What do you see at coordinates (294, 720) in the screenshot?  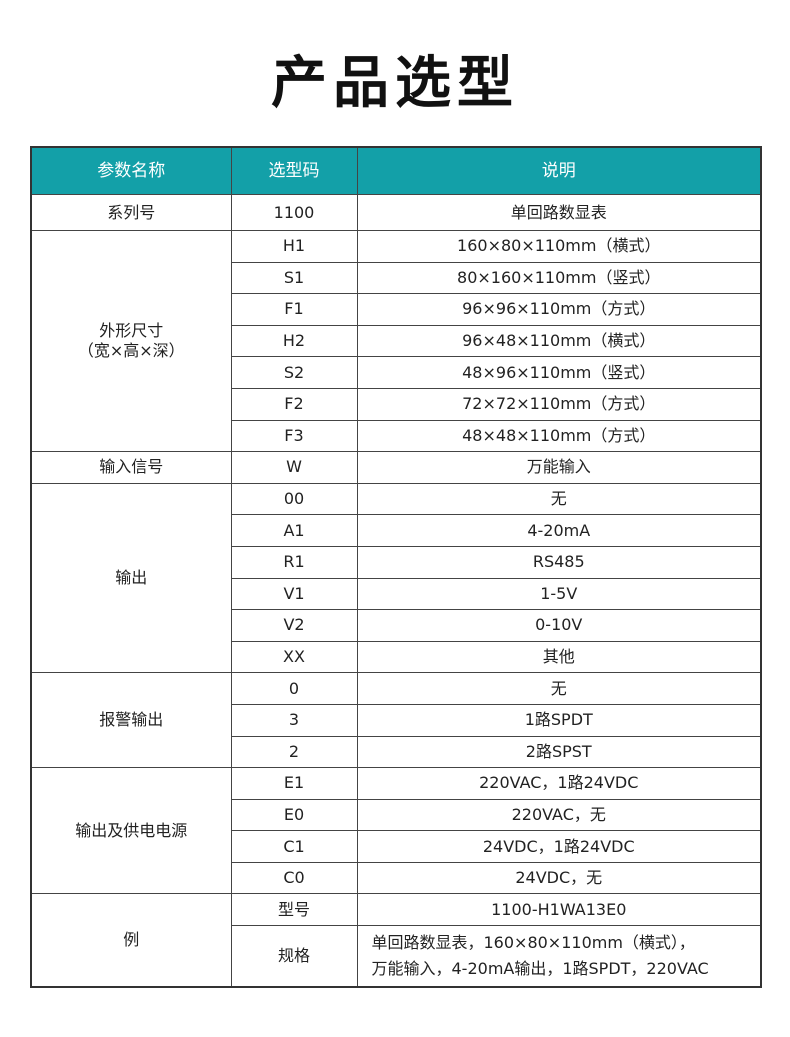 I see `code-cell: 3` at bounding box center [294, 720].